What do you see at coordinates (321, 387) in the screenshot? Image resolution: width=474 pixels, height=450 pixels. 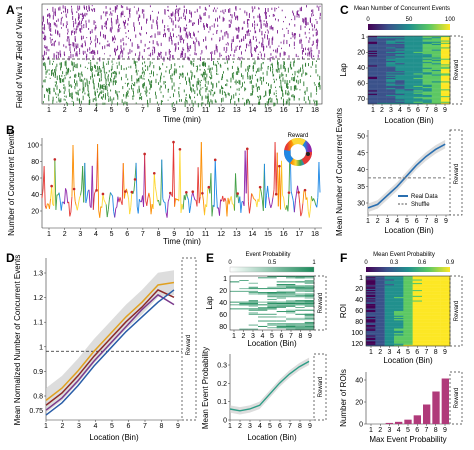 I see `panel-e-line-reward-label: Reward` at bounding box center [321, 387].